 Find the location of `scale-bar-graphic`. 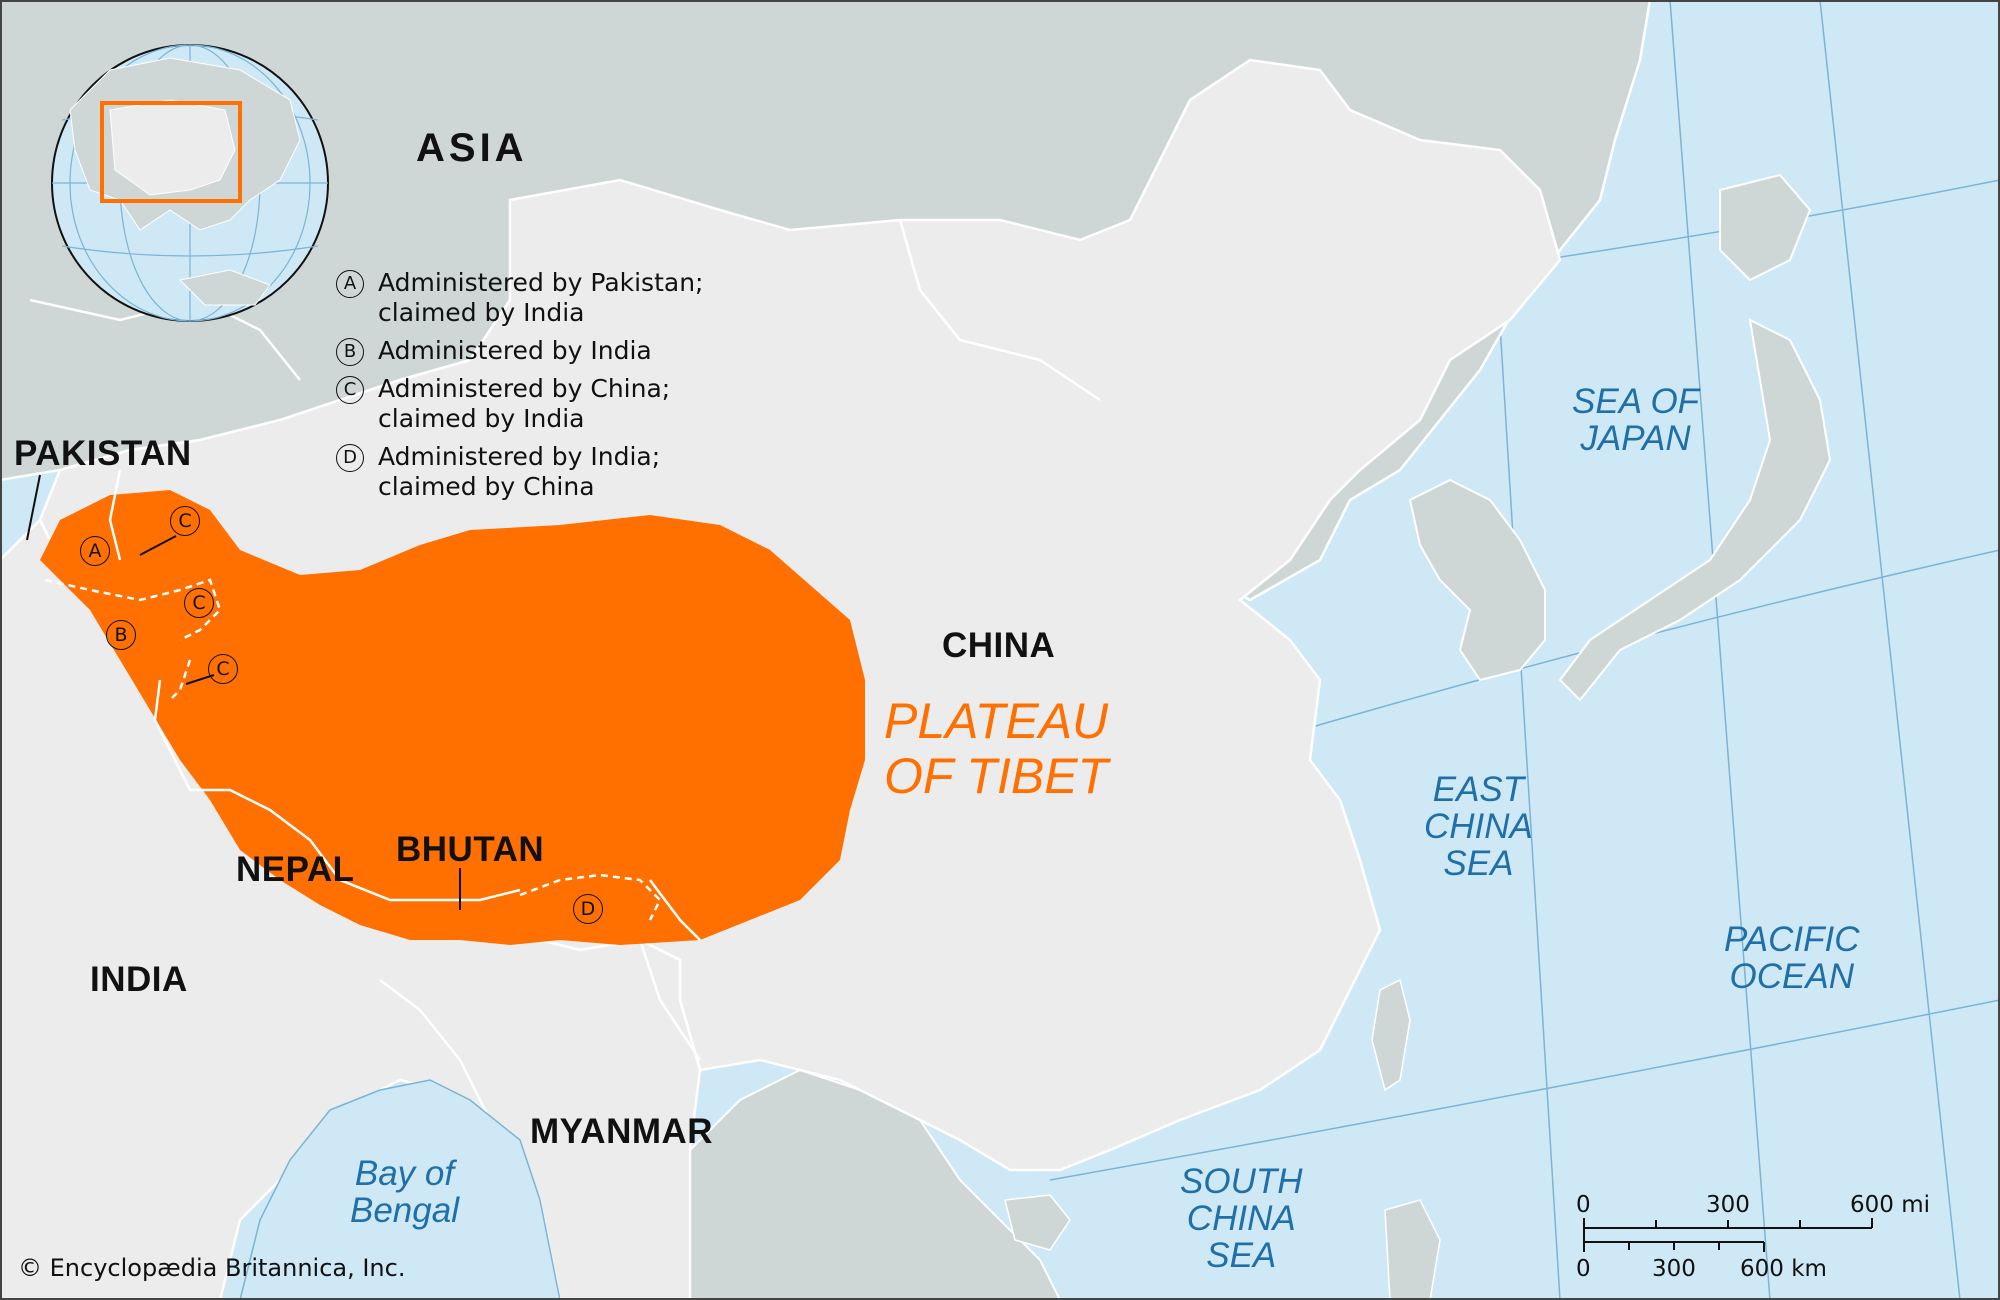

scale-bar-graphic is located at coordinates (1728, 1235).